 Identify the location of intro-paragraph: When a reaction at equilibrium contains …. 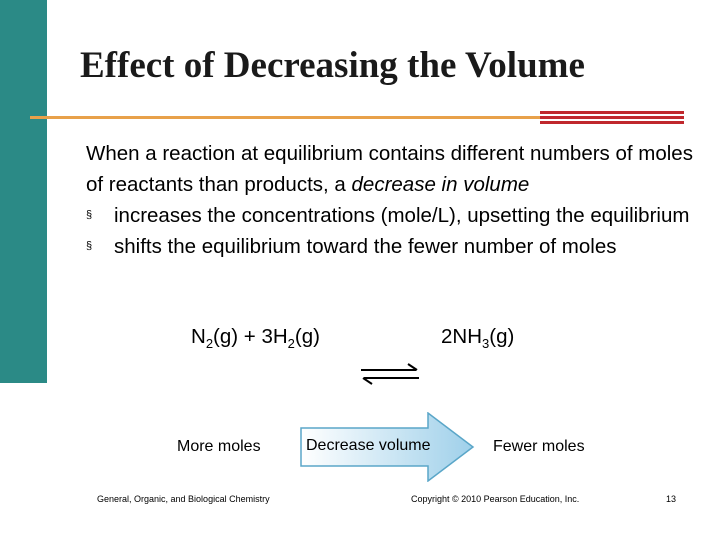
(396, 169).